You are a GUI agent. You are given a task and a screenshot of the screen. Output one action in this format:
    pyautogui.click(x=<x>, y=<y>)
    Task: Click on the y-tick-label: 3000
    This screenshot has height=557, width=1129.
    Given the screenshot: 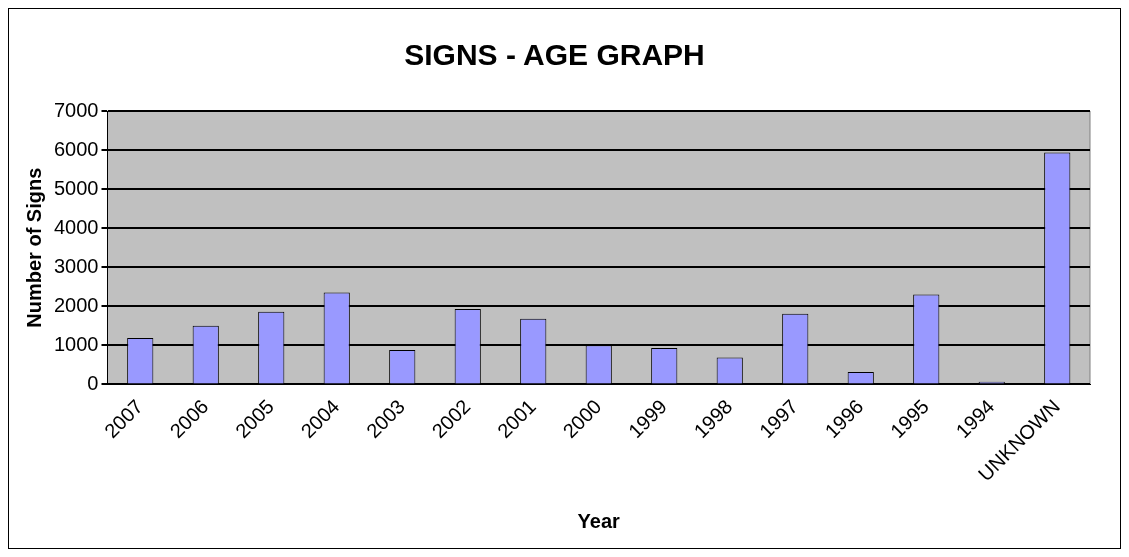 What is the action you would take?
    pyautogui.click(x=76, y=265)
    